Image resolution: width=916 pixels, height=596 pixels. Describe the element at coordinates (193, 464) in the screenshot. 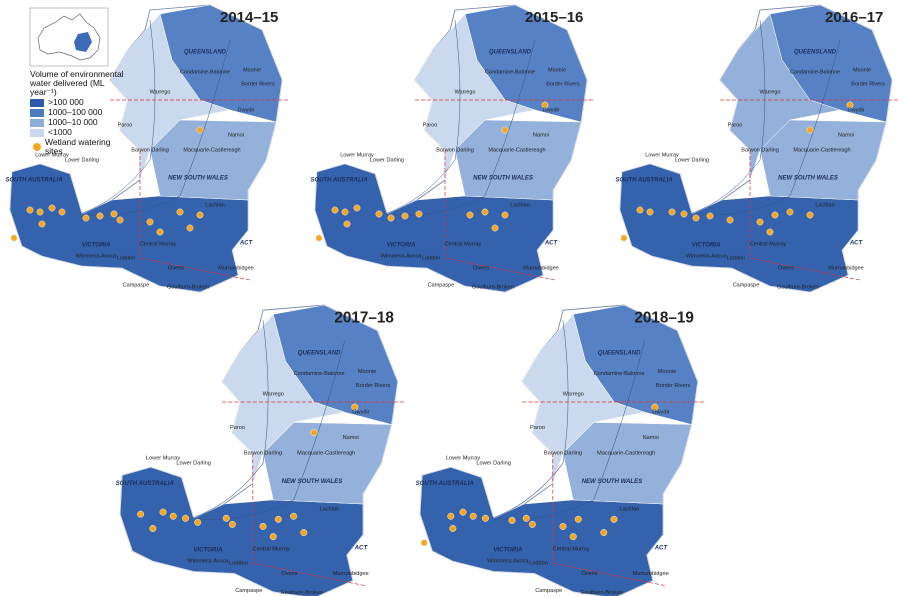

I see `region-label: Lower Darling` at that location.